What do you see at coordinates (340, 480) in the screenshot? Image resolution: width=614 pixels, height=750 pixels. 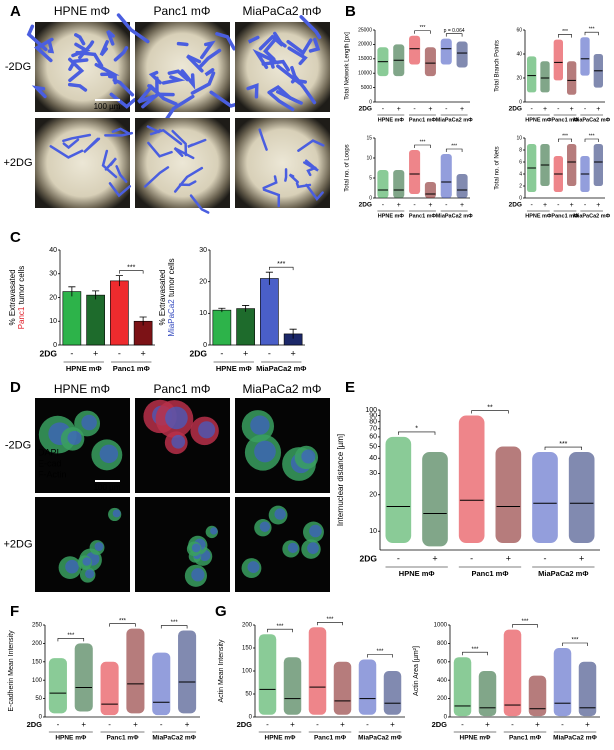 I see `y-axis-title: Internuclear distance [µm]` at bounding box center [340, 480].